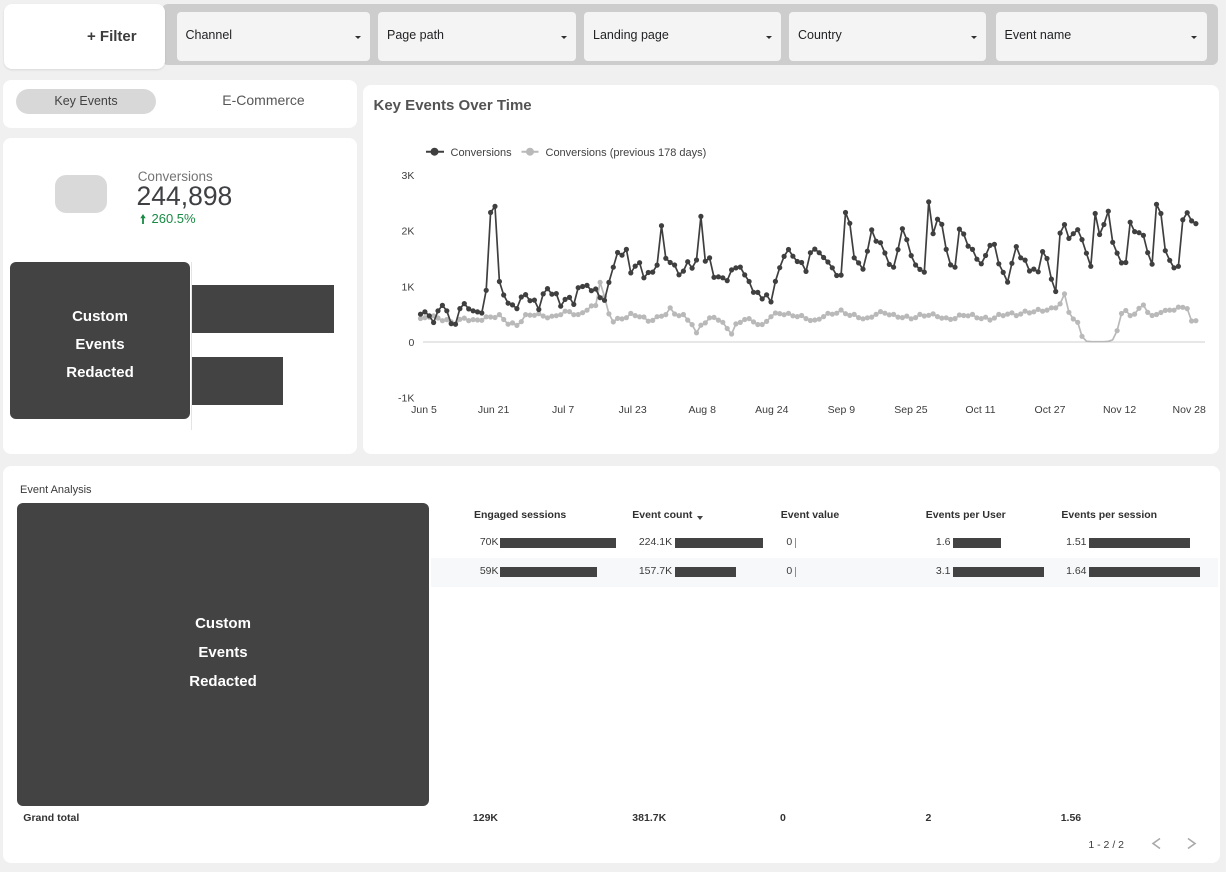  What do you see at coordinates (702, 410) in the screenshot?
I see `svg-text: Aug 8` at bounding box center [702, 410].